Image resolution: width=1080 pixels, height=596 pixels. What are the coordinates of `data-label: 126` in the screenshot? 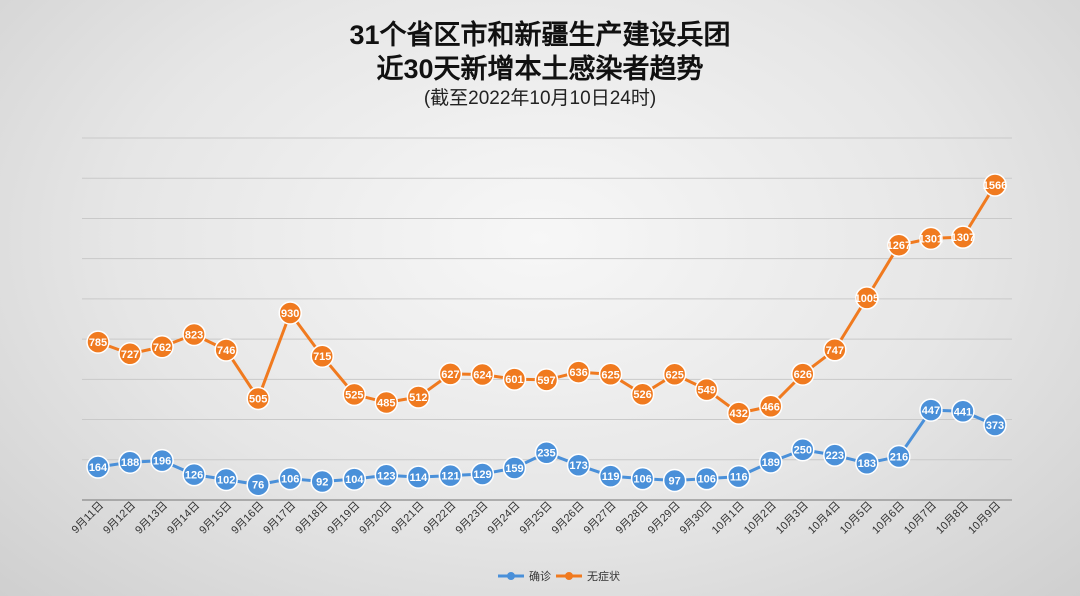 It's located at (194, 476).